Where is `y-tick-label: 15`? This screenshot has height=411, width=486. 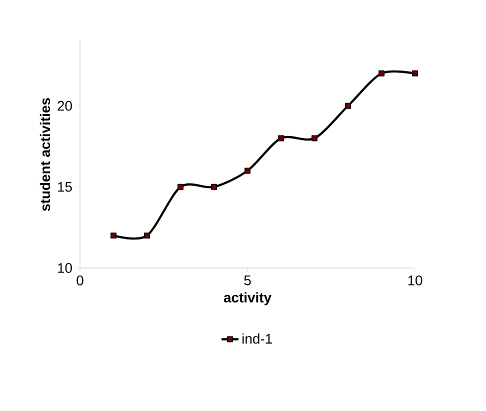
y-tick-label: 15 is located at coordinates (65, 187).